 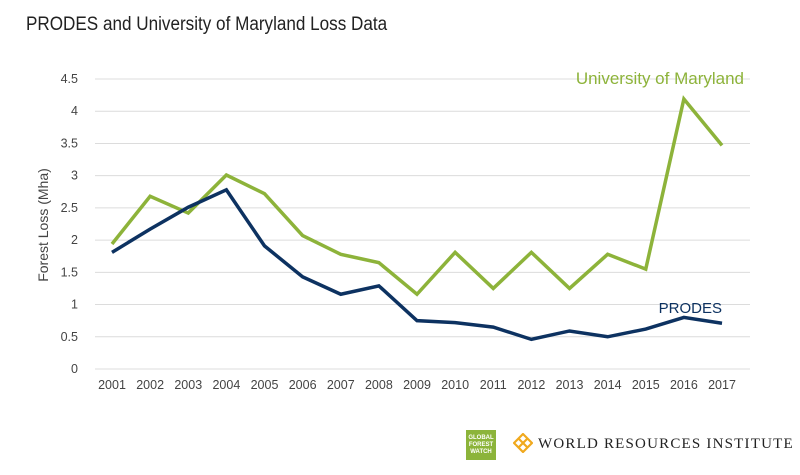 I want to click on x-tick-label: 2007, so click(x=341, y=385).